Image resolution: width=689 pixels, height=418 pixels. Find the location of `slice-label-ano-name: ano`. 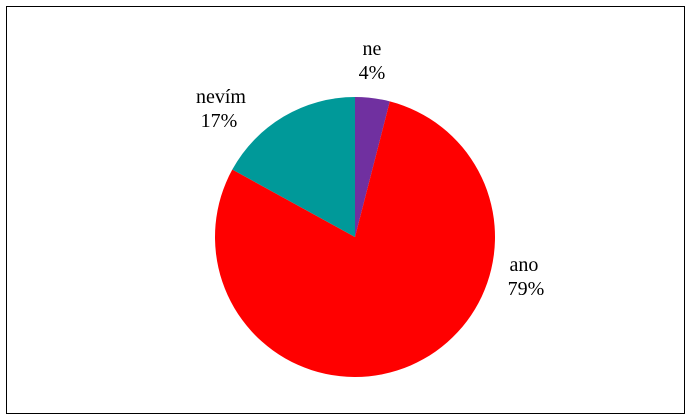

slice-label-ano-name: ano is located at coordinates (524, 265).